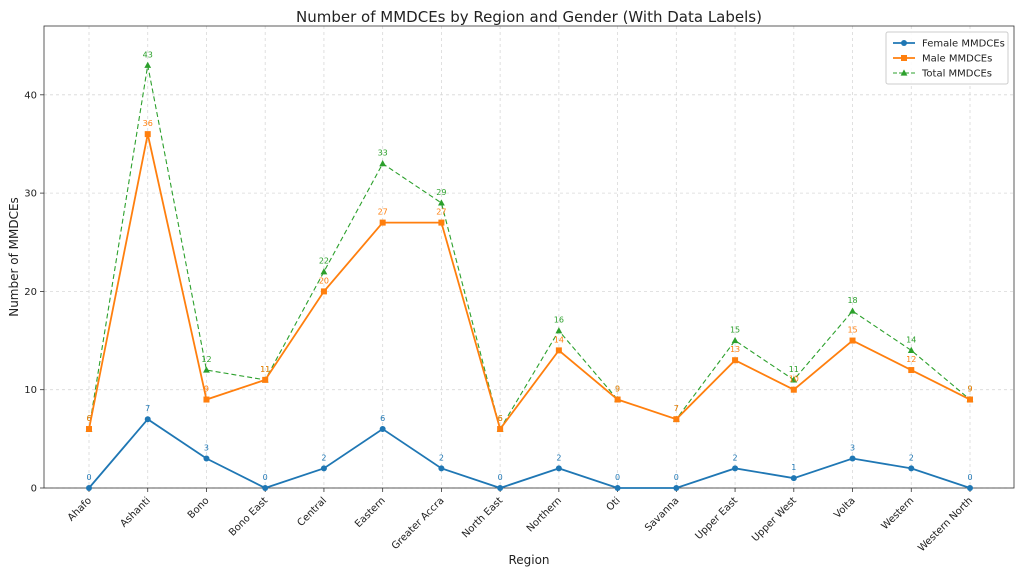 The height and width of the screenshot is (576, 1024). What do you see at coordinates (735, 349) in the screenshot?
I see `data-label: 13` at bounding box center [735, 349].